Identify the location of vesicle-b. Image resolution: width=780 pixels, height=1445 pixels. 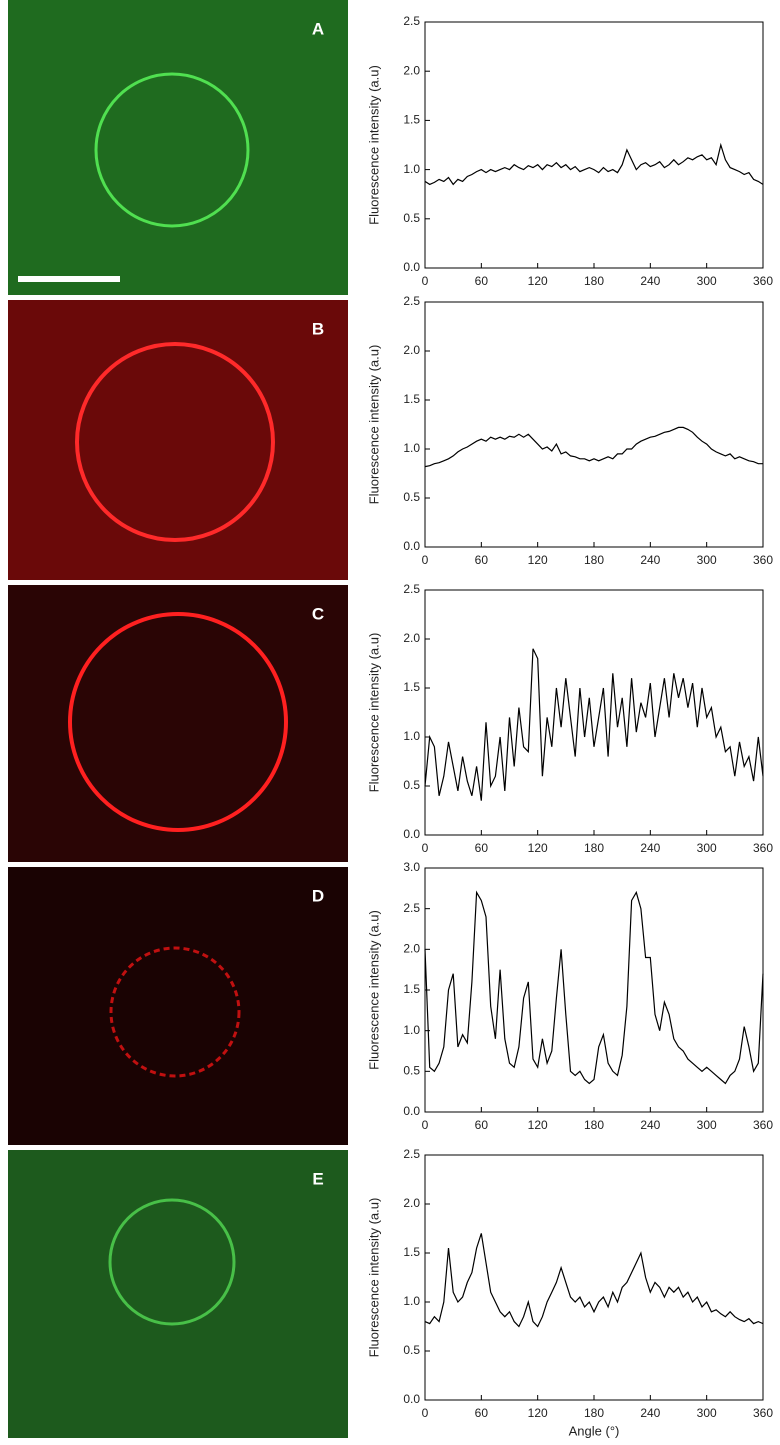
(175, 442).